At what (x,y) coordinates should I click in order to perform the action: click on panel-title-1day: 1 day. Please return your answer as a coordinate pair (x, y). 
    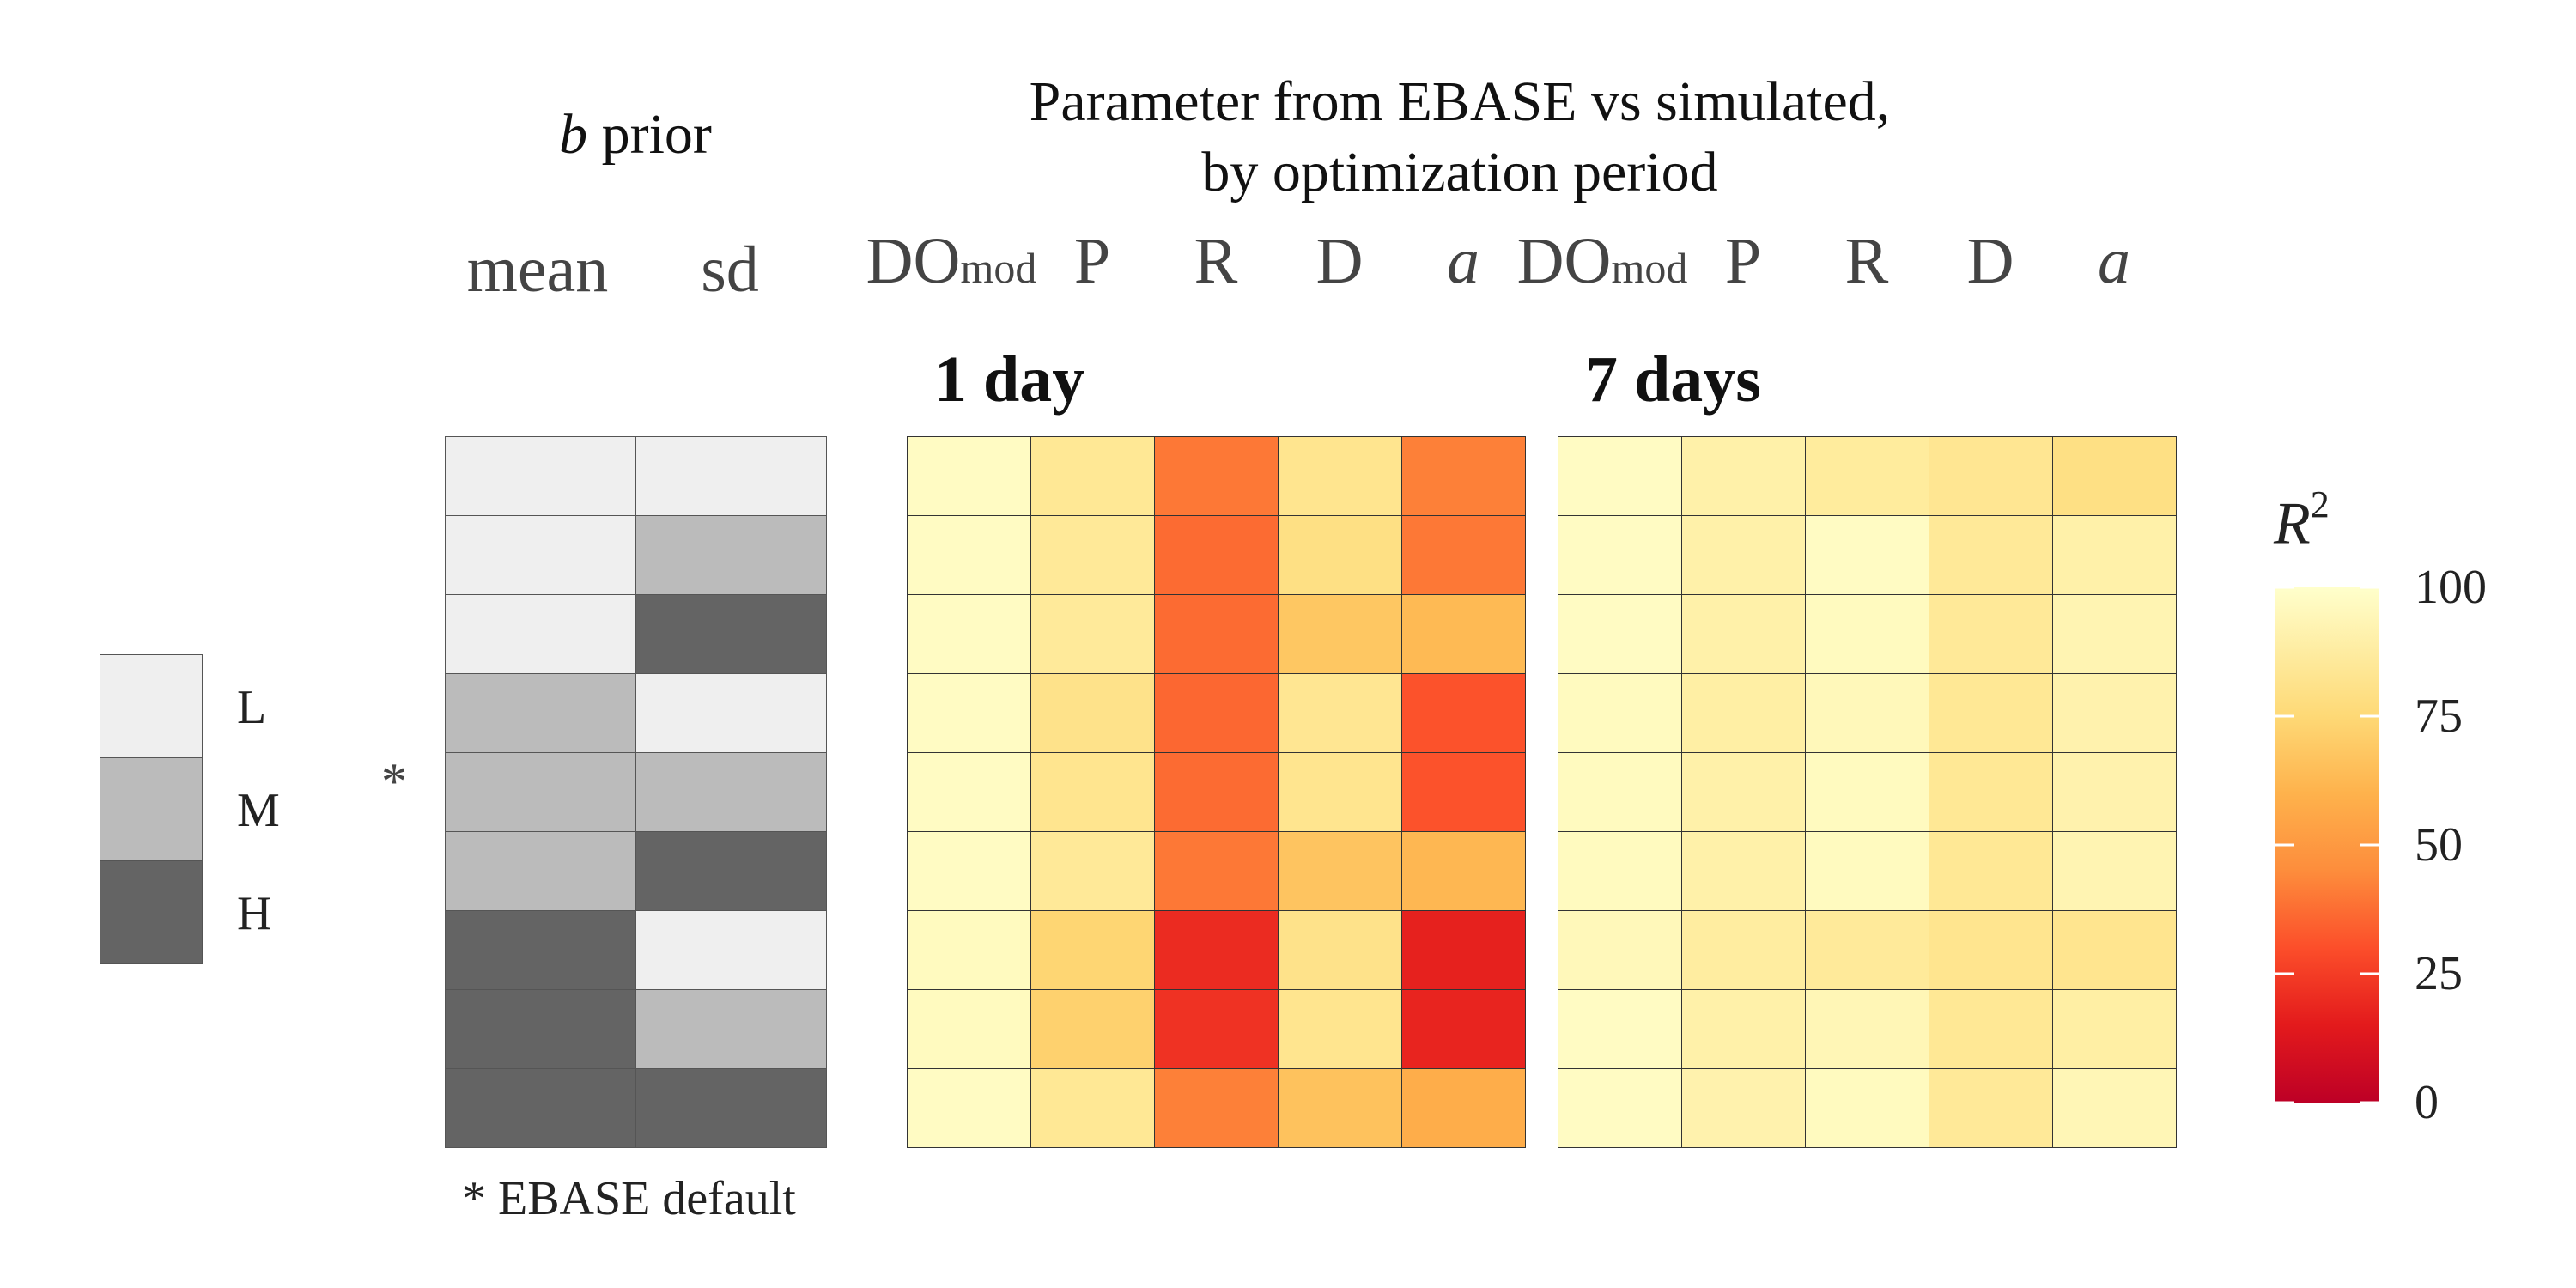
    Looking at the image, I should click on (1009, 379).